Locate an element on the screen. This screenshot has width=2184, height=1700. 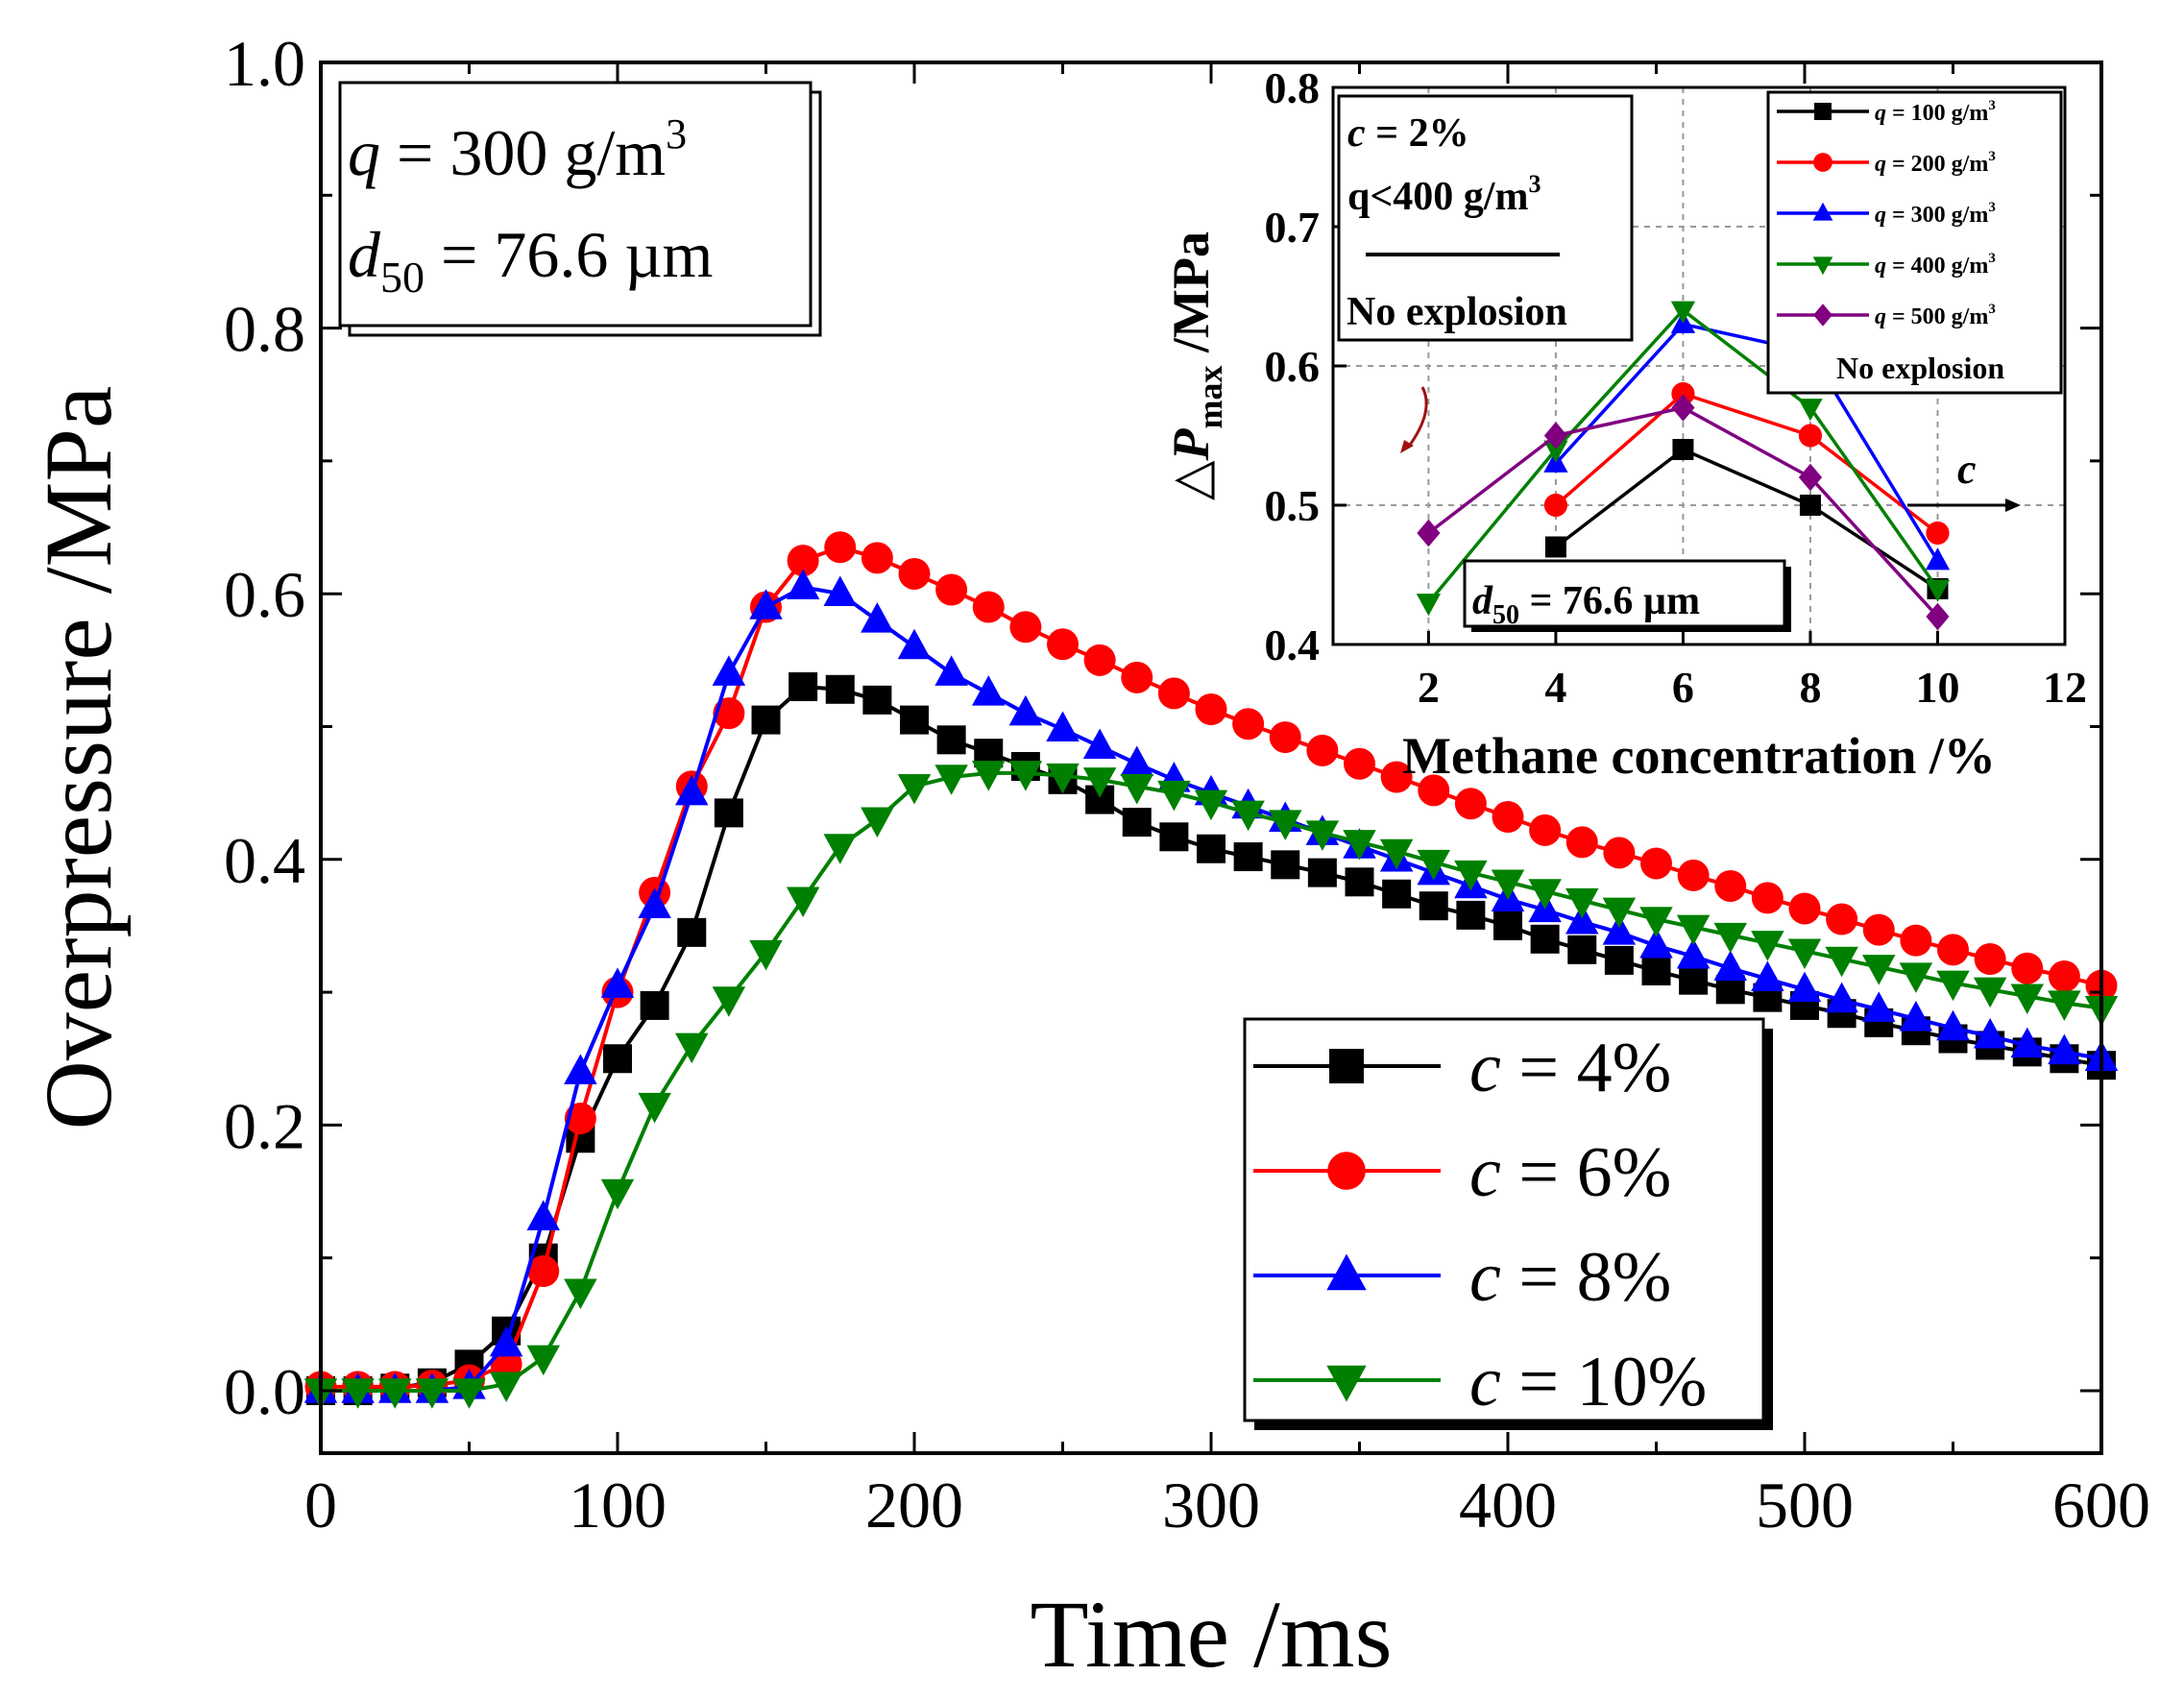
inset-legend-item: q = 200 g/m3 is located at coordinates (1887, 163).